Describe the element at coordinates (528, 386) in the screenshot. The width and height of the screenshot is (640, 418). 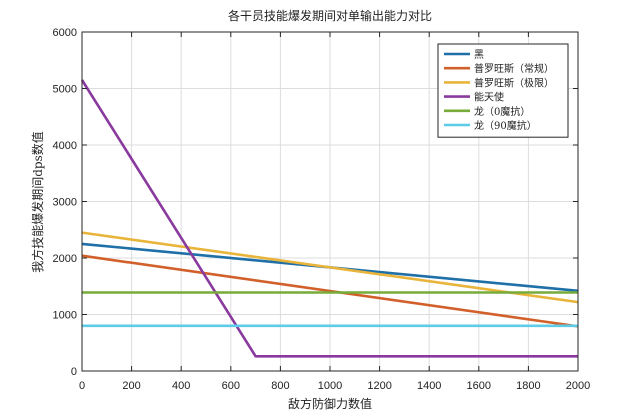
I see `x-tick-label: 1800` at that location.